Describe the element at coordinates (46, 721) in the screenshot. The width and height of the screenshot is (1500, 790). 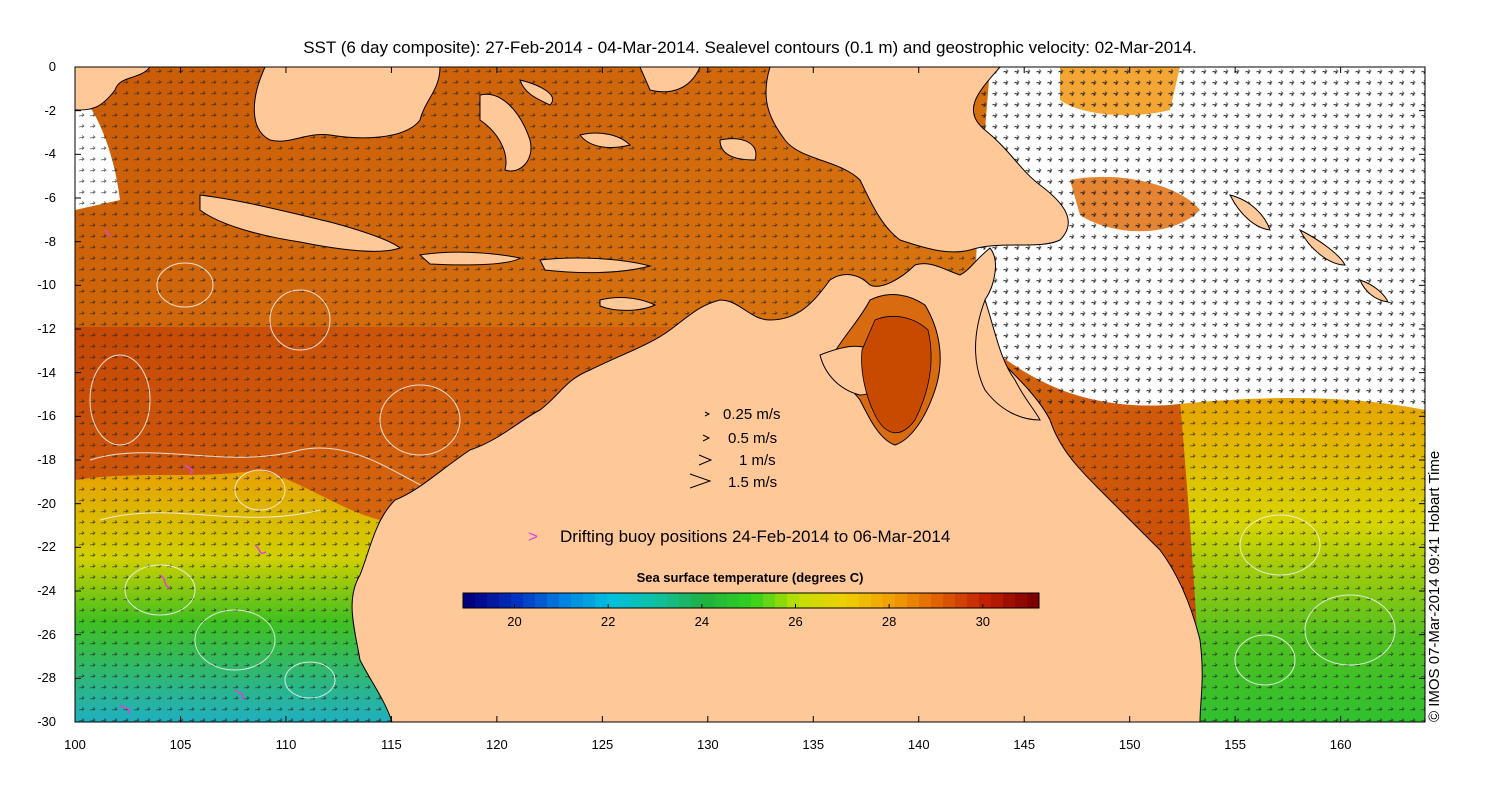
I see `lat-tick-label: -30` at that location.